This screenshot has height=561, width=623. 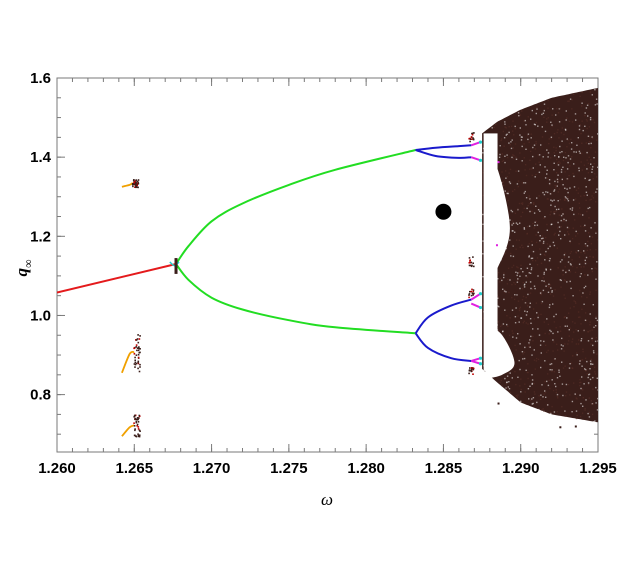 What do you see at coordinates (480, 307) in the screenshot?
I see `period16-point` at bounding box center [480, 307].